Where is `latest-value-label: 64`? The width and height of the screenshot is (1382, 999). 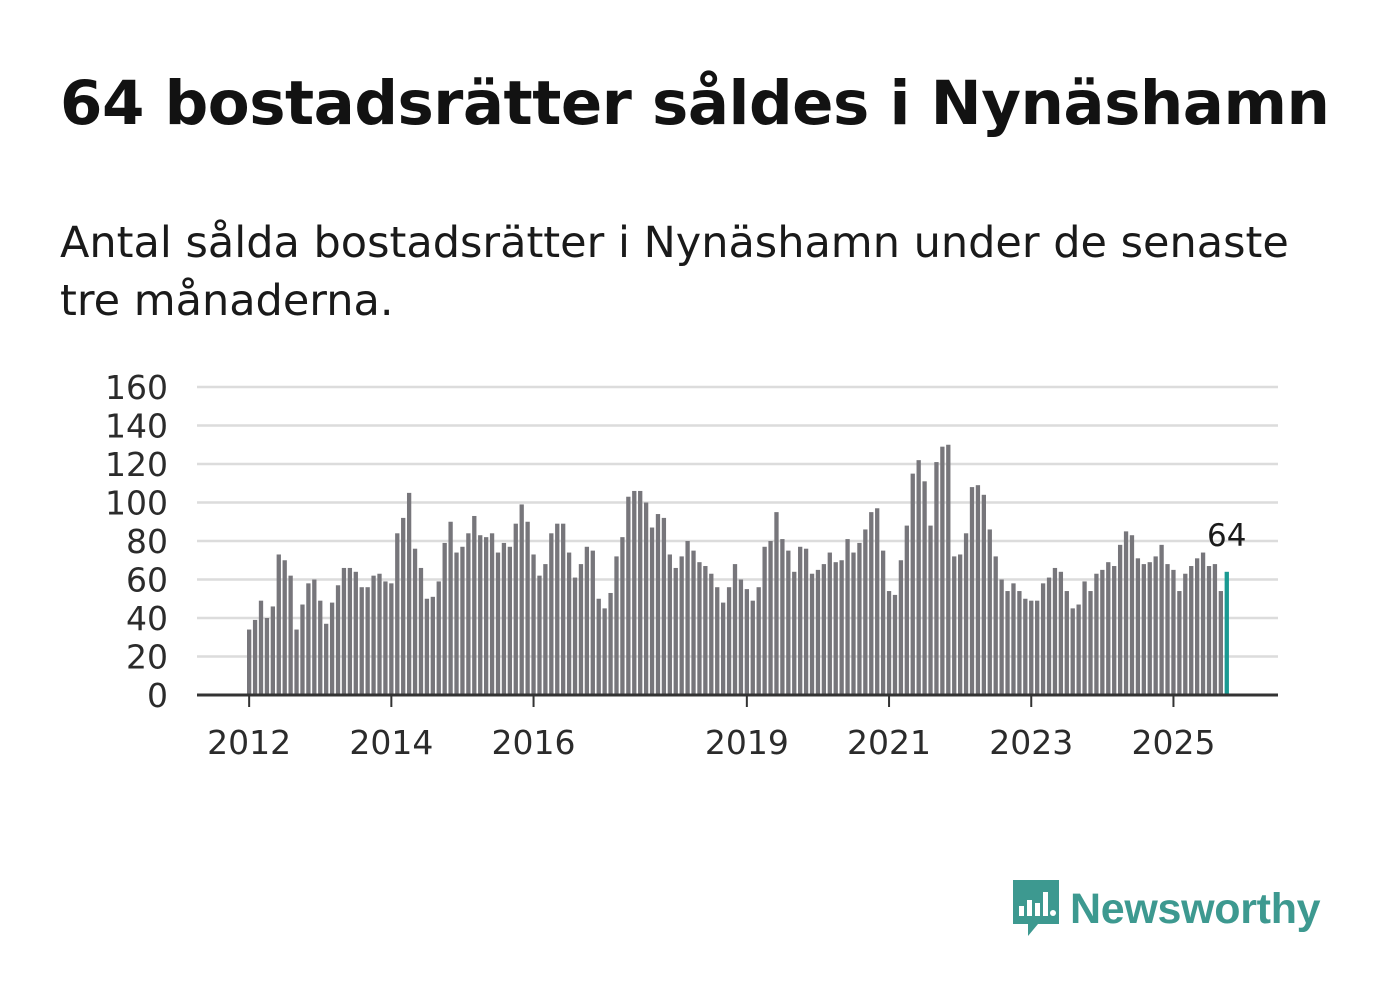
latest-value-label: 64 is located at coordinates (1226, 536).